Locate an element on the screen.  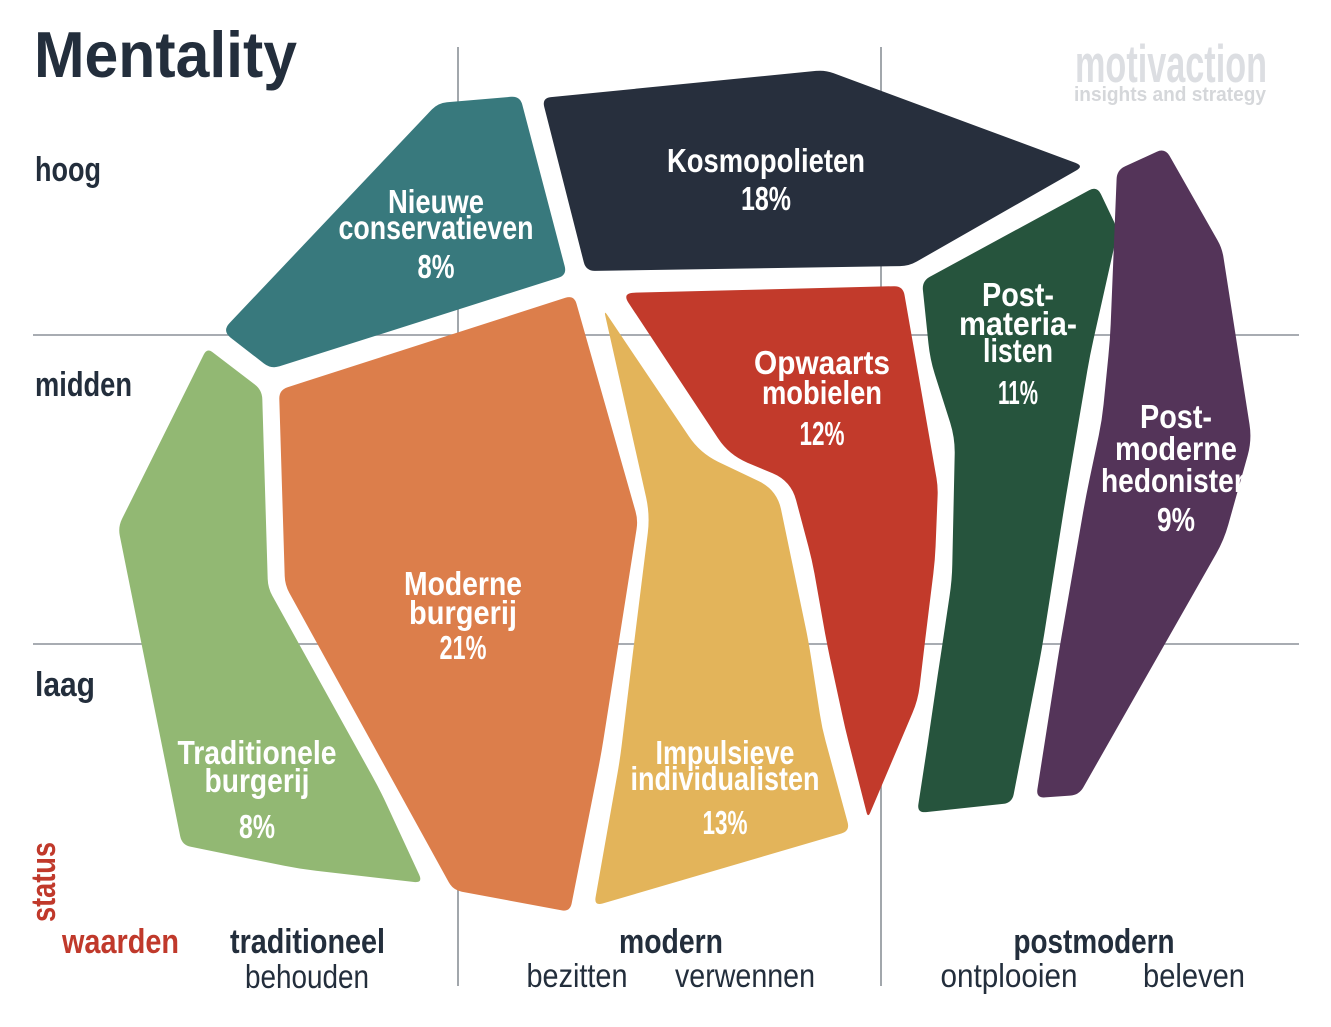
svg-text: hedonisten is located at coordinates (1176, 480).